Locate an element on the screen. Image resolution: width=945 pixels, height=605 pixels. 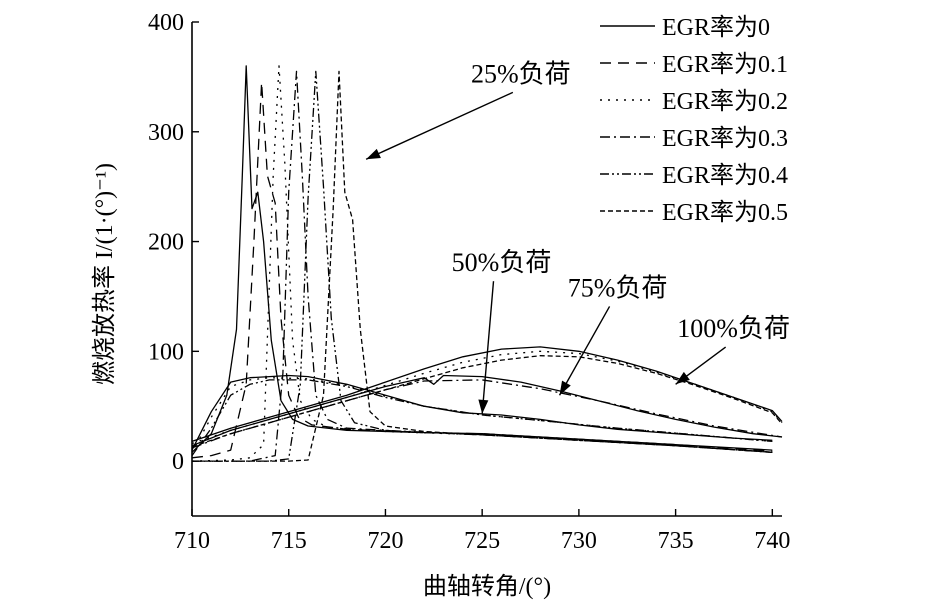
annotation-label: 75%负荷 is located at coordinates (618, 287).